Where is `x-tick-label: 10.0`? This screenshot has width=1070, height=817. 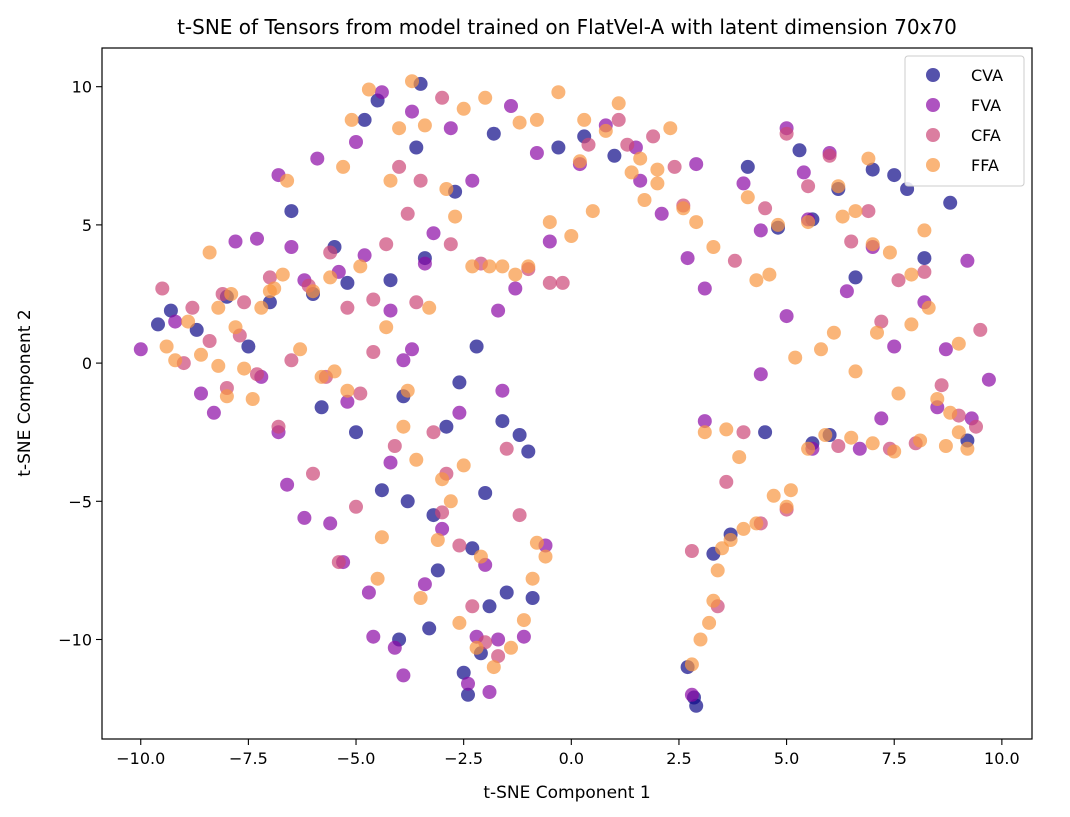
x-tick-label: 10.0 is located at coordinates (1002, 758).